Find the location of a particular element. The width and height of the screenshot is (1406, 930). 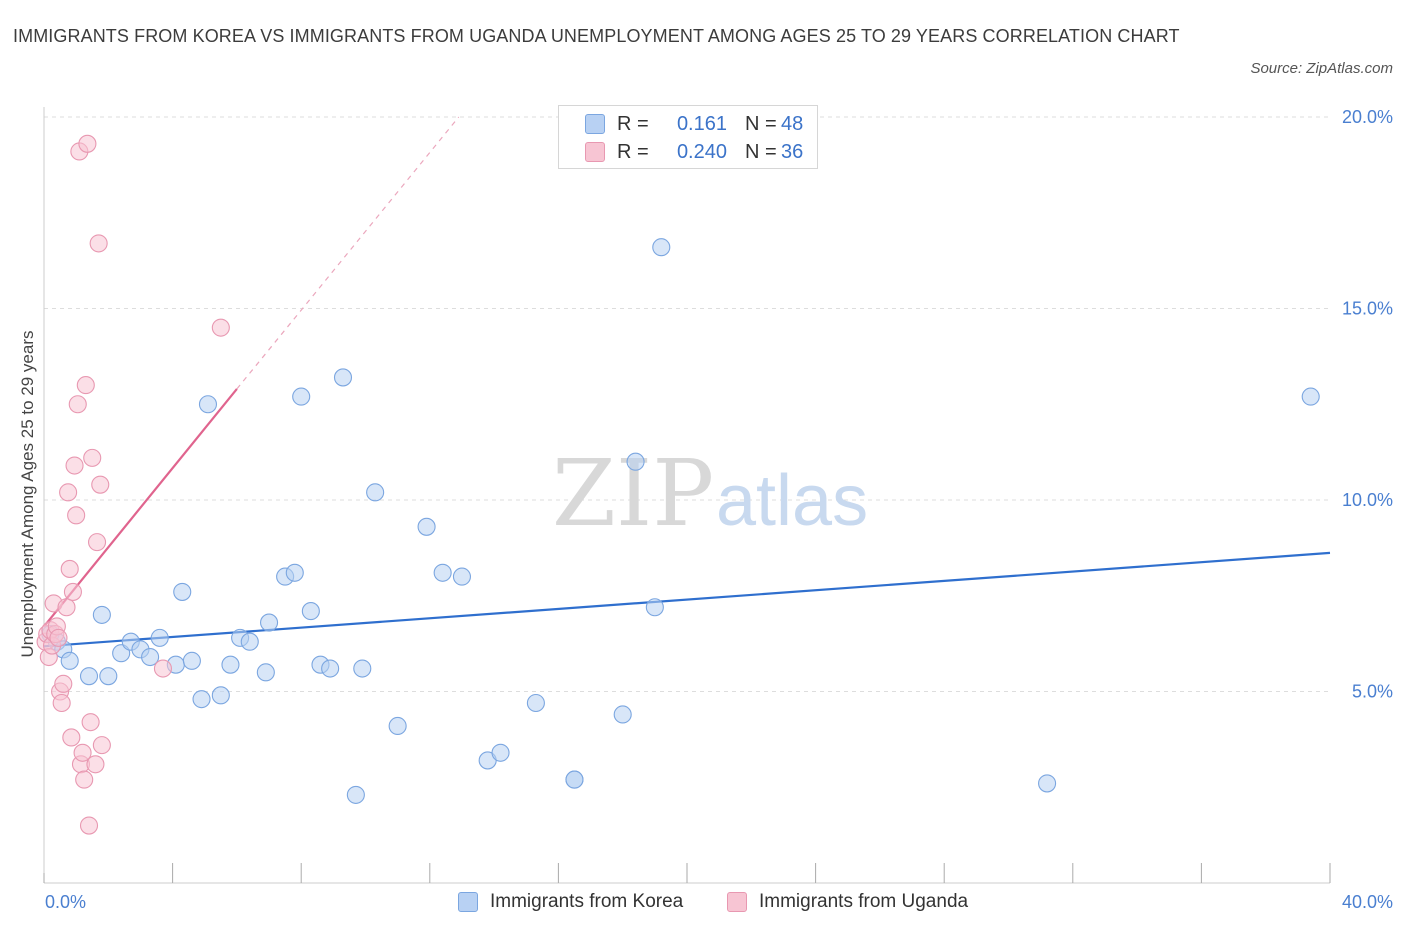

legend-item-korea: Immigrants from Korea is located at coordinates (570, 902).